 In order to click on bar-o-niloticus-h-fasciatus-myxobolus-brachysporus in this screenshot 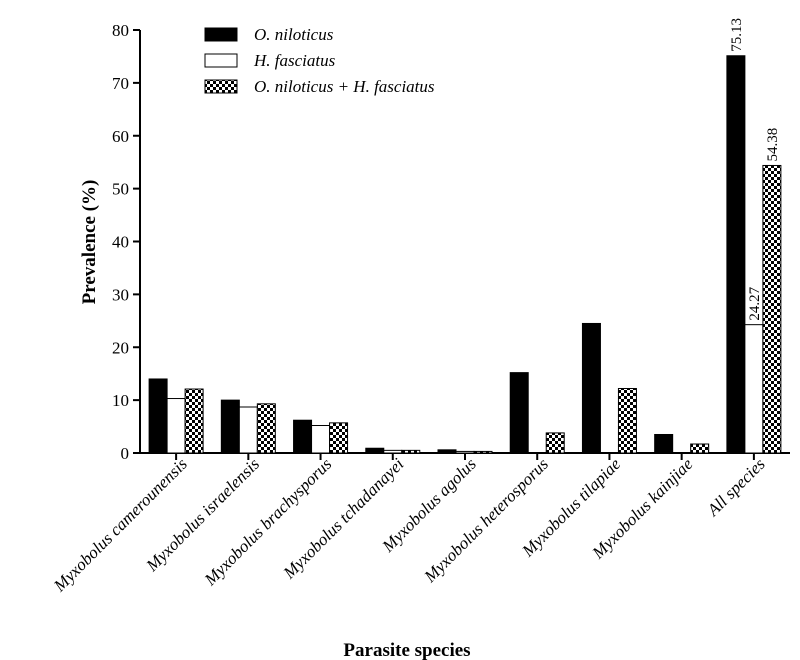, I will do `click(339, 438)`.